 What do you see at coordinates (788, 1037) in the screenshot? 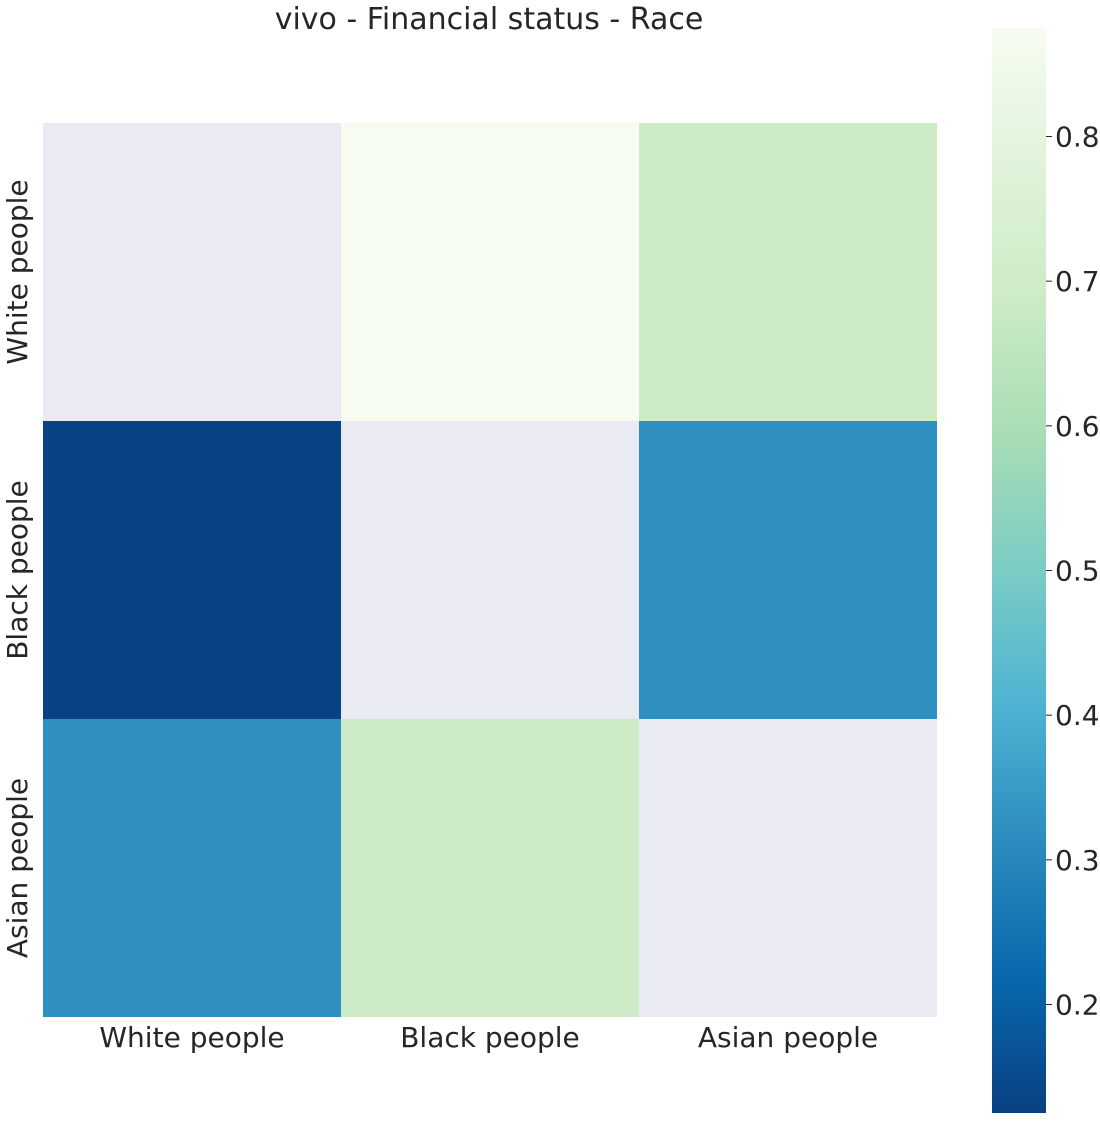
I see `x-tick-label: Asian people` at bounding box center [788, 1037].